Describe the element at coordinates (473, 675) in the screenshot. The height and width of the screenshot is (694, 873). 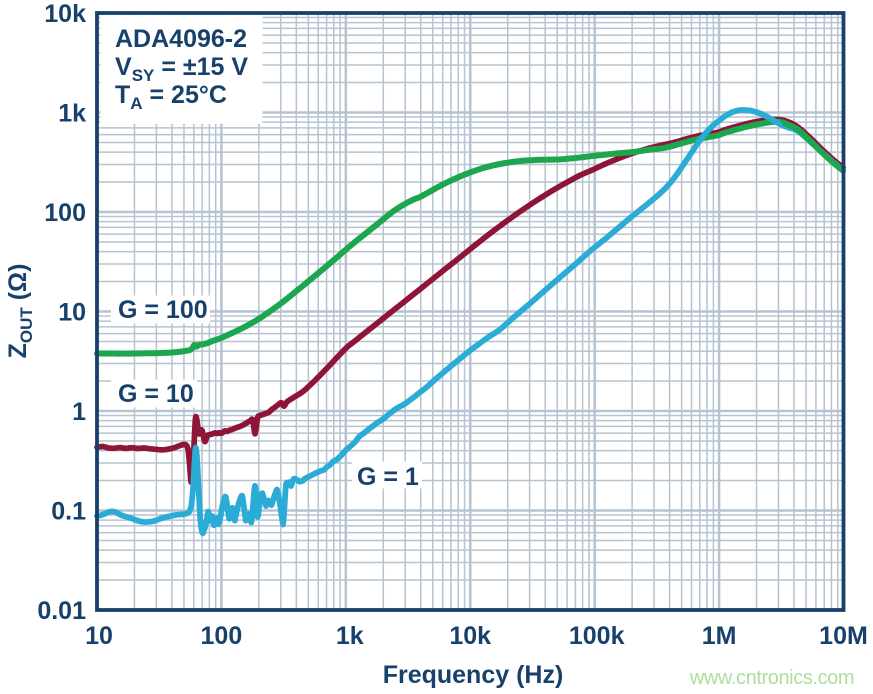
I see `svg-text: Frequency (Hz)` at that location.